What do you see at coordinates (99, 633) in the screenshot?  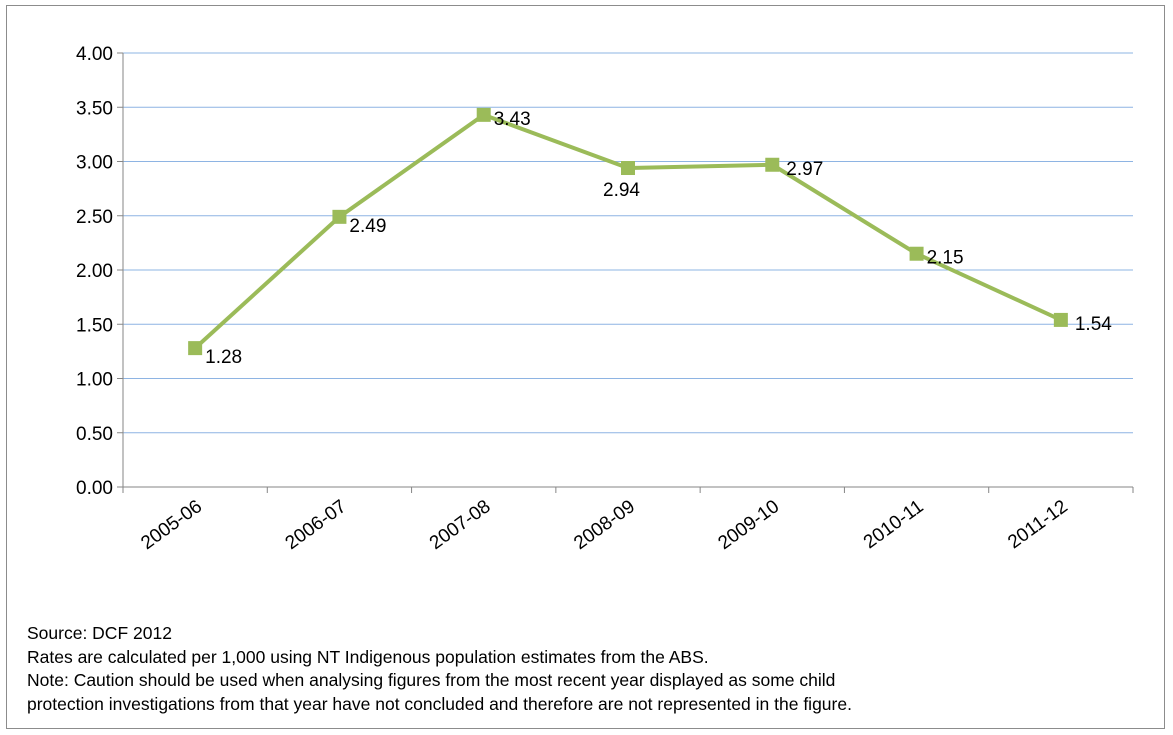 I see `source-note: Source: DCF 2012` at bounding box center [99, 633].